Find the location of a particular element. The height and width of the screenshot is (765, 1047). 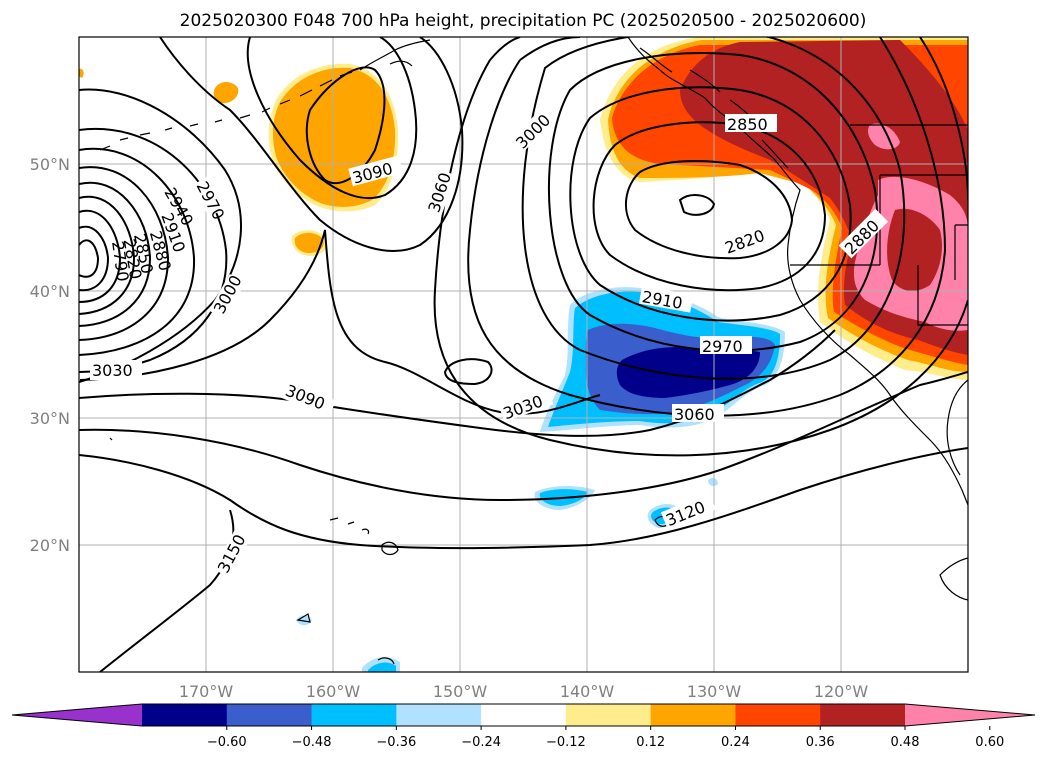

colorbar-tick-label: −0.60 is located at coordinates (227, 742).